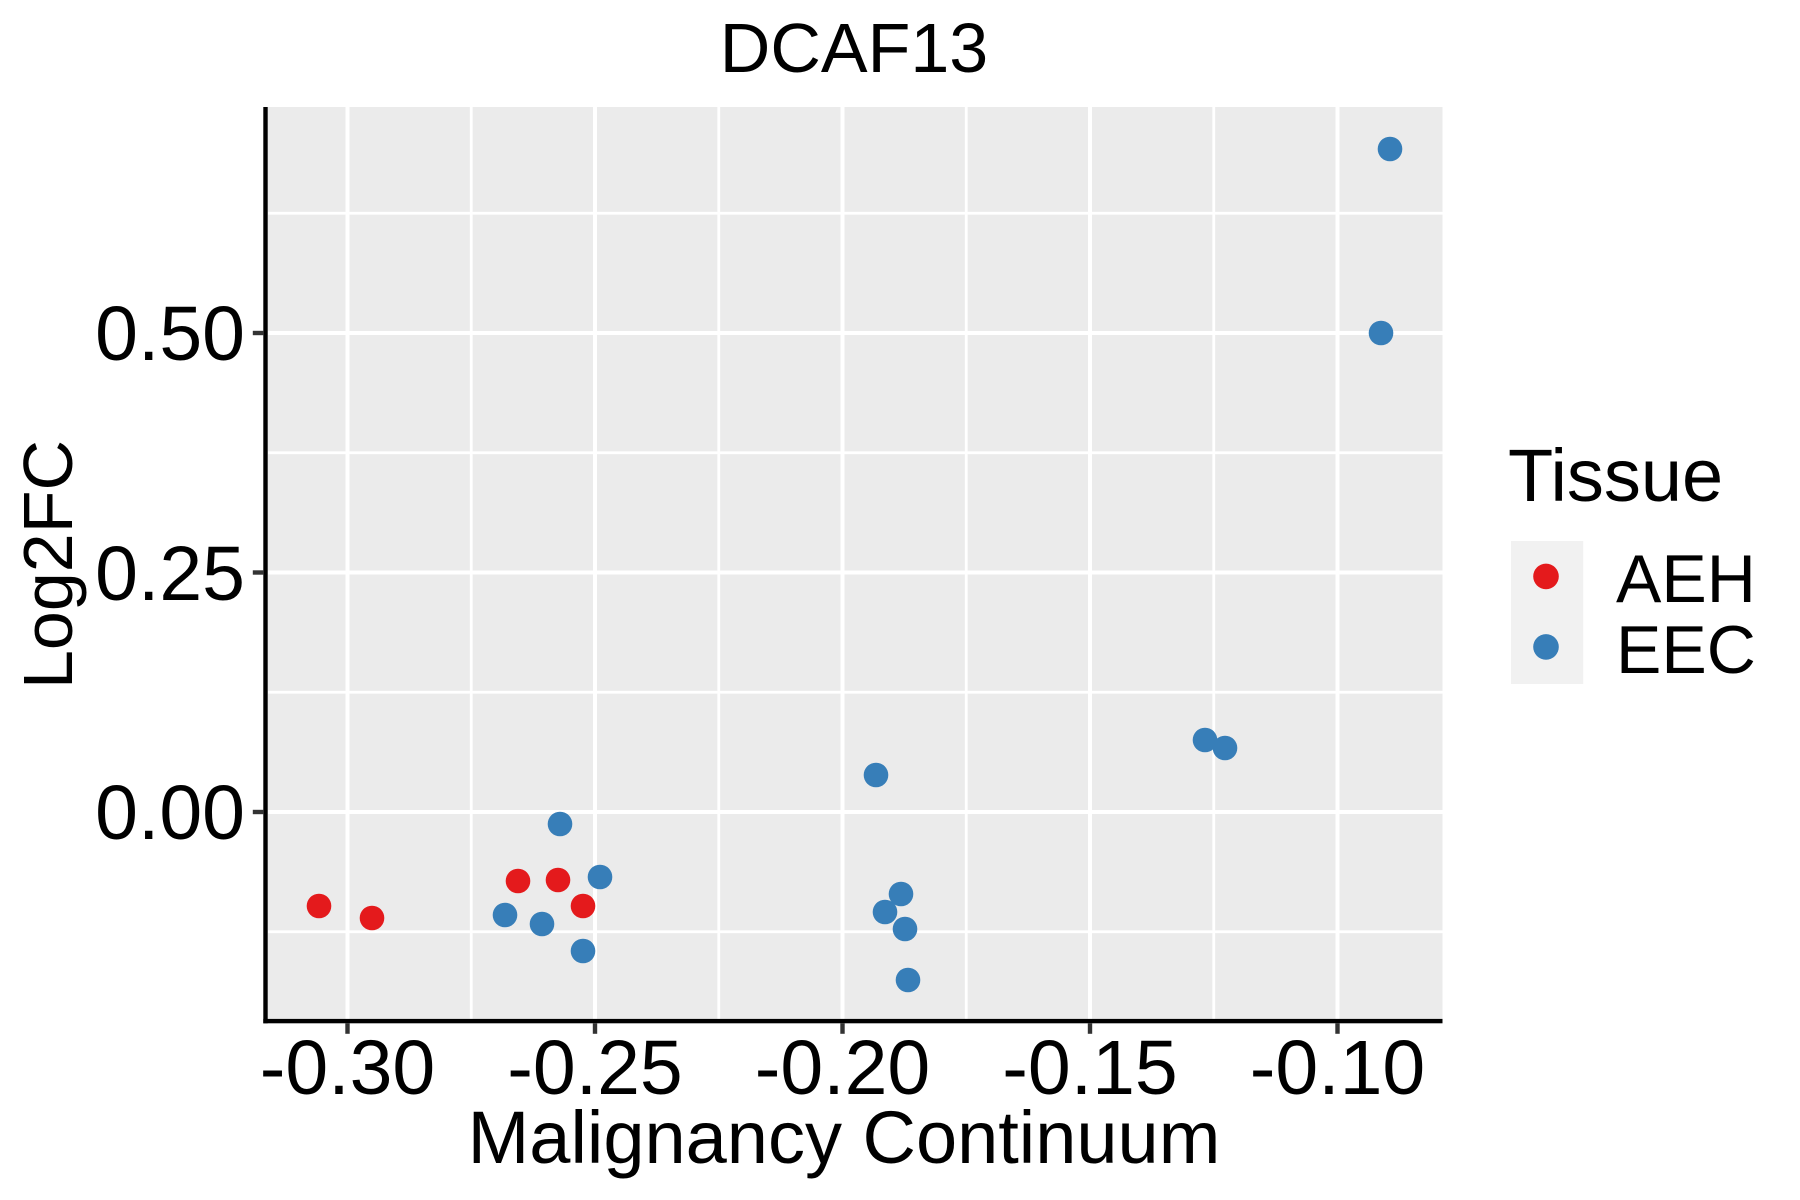  Describe the element at coordinates (843, 1068) in the screenshot. I see `svg-text: -0.20` at that location.